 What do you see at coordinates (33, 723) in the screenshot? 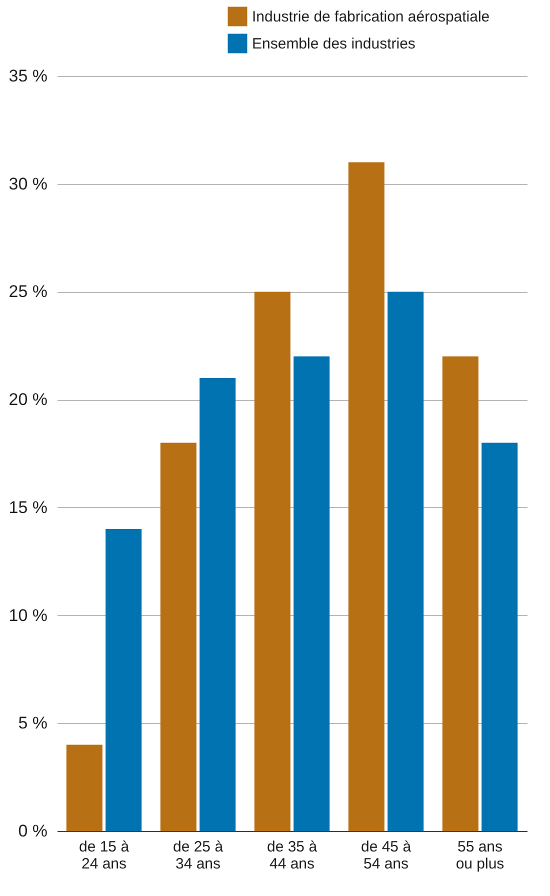
I see `y-tick-label: 5 %` at bounding box center [33, 723].